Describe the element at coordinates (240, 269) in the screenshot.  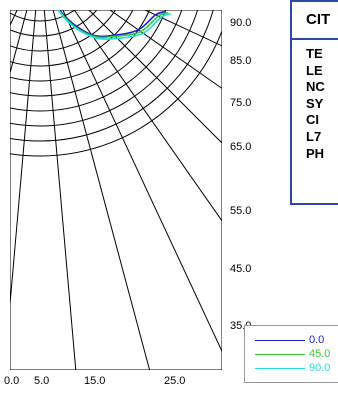
I see `gamma-tick-label: 45.0` at that location.